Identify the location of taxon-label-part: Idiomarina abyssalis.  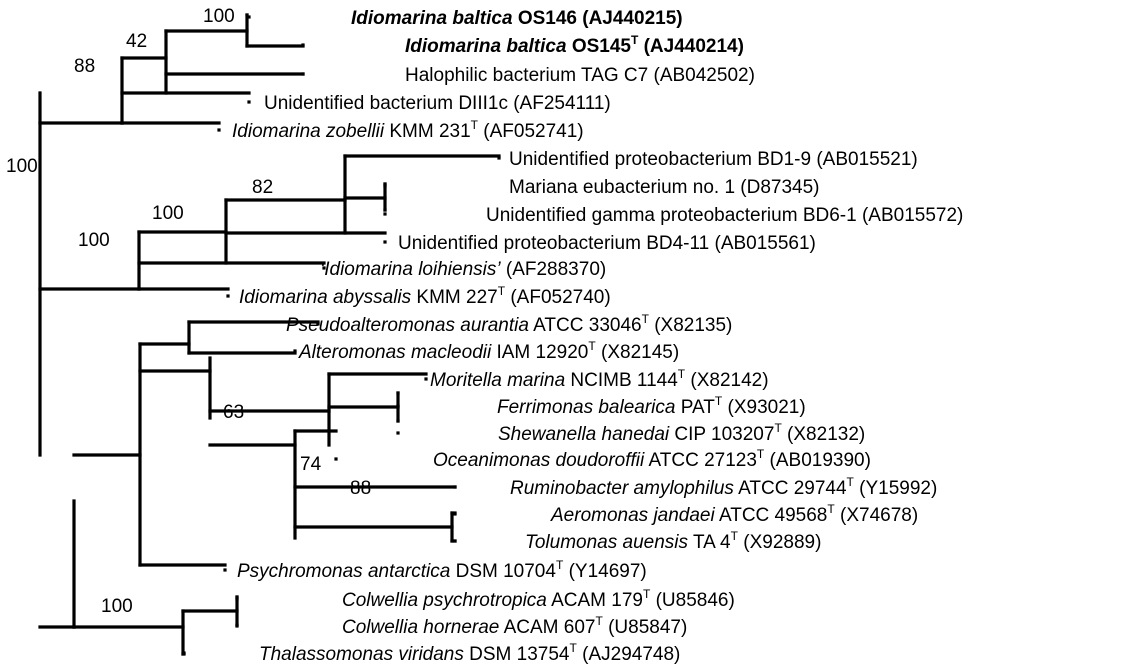
(325, 297).